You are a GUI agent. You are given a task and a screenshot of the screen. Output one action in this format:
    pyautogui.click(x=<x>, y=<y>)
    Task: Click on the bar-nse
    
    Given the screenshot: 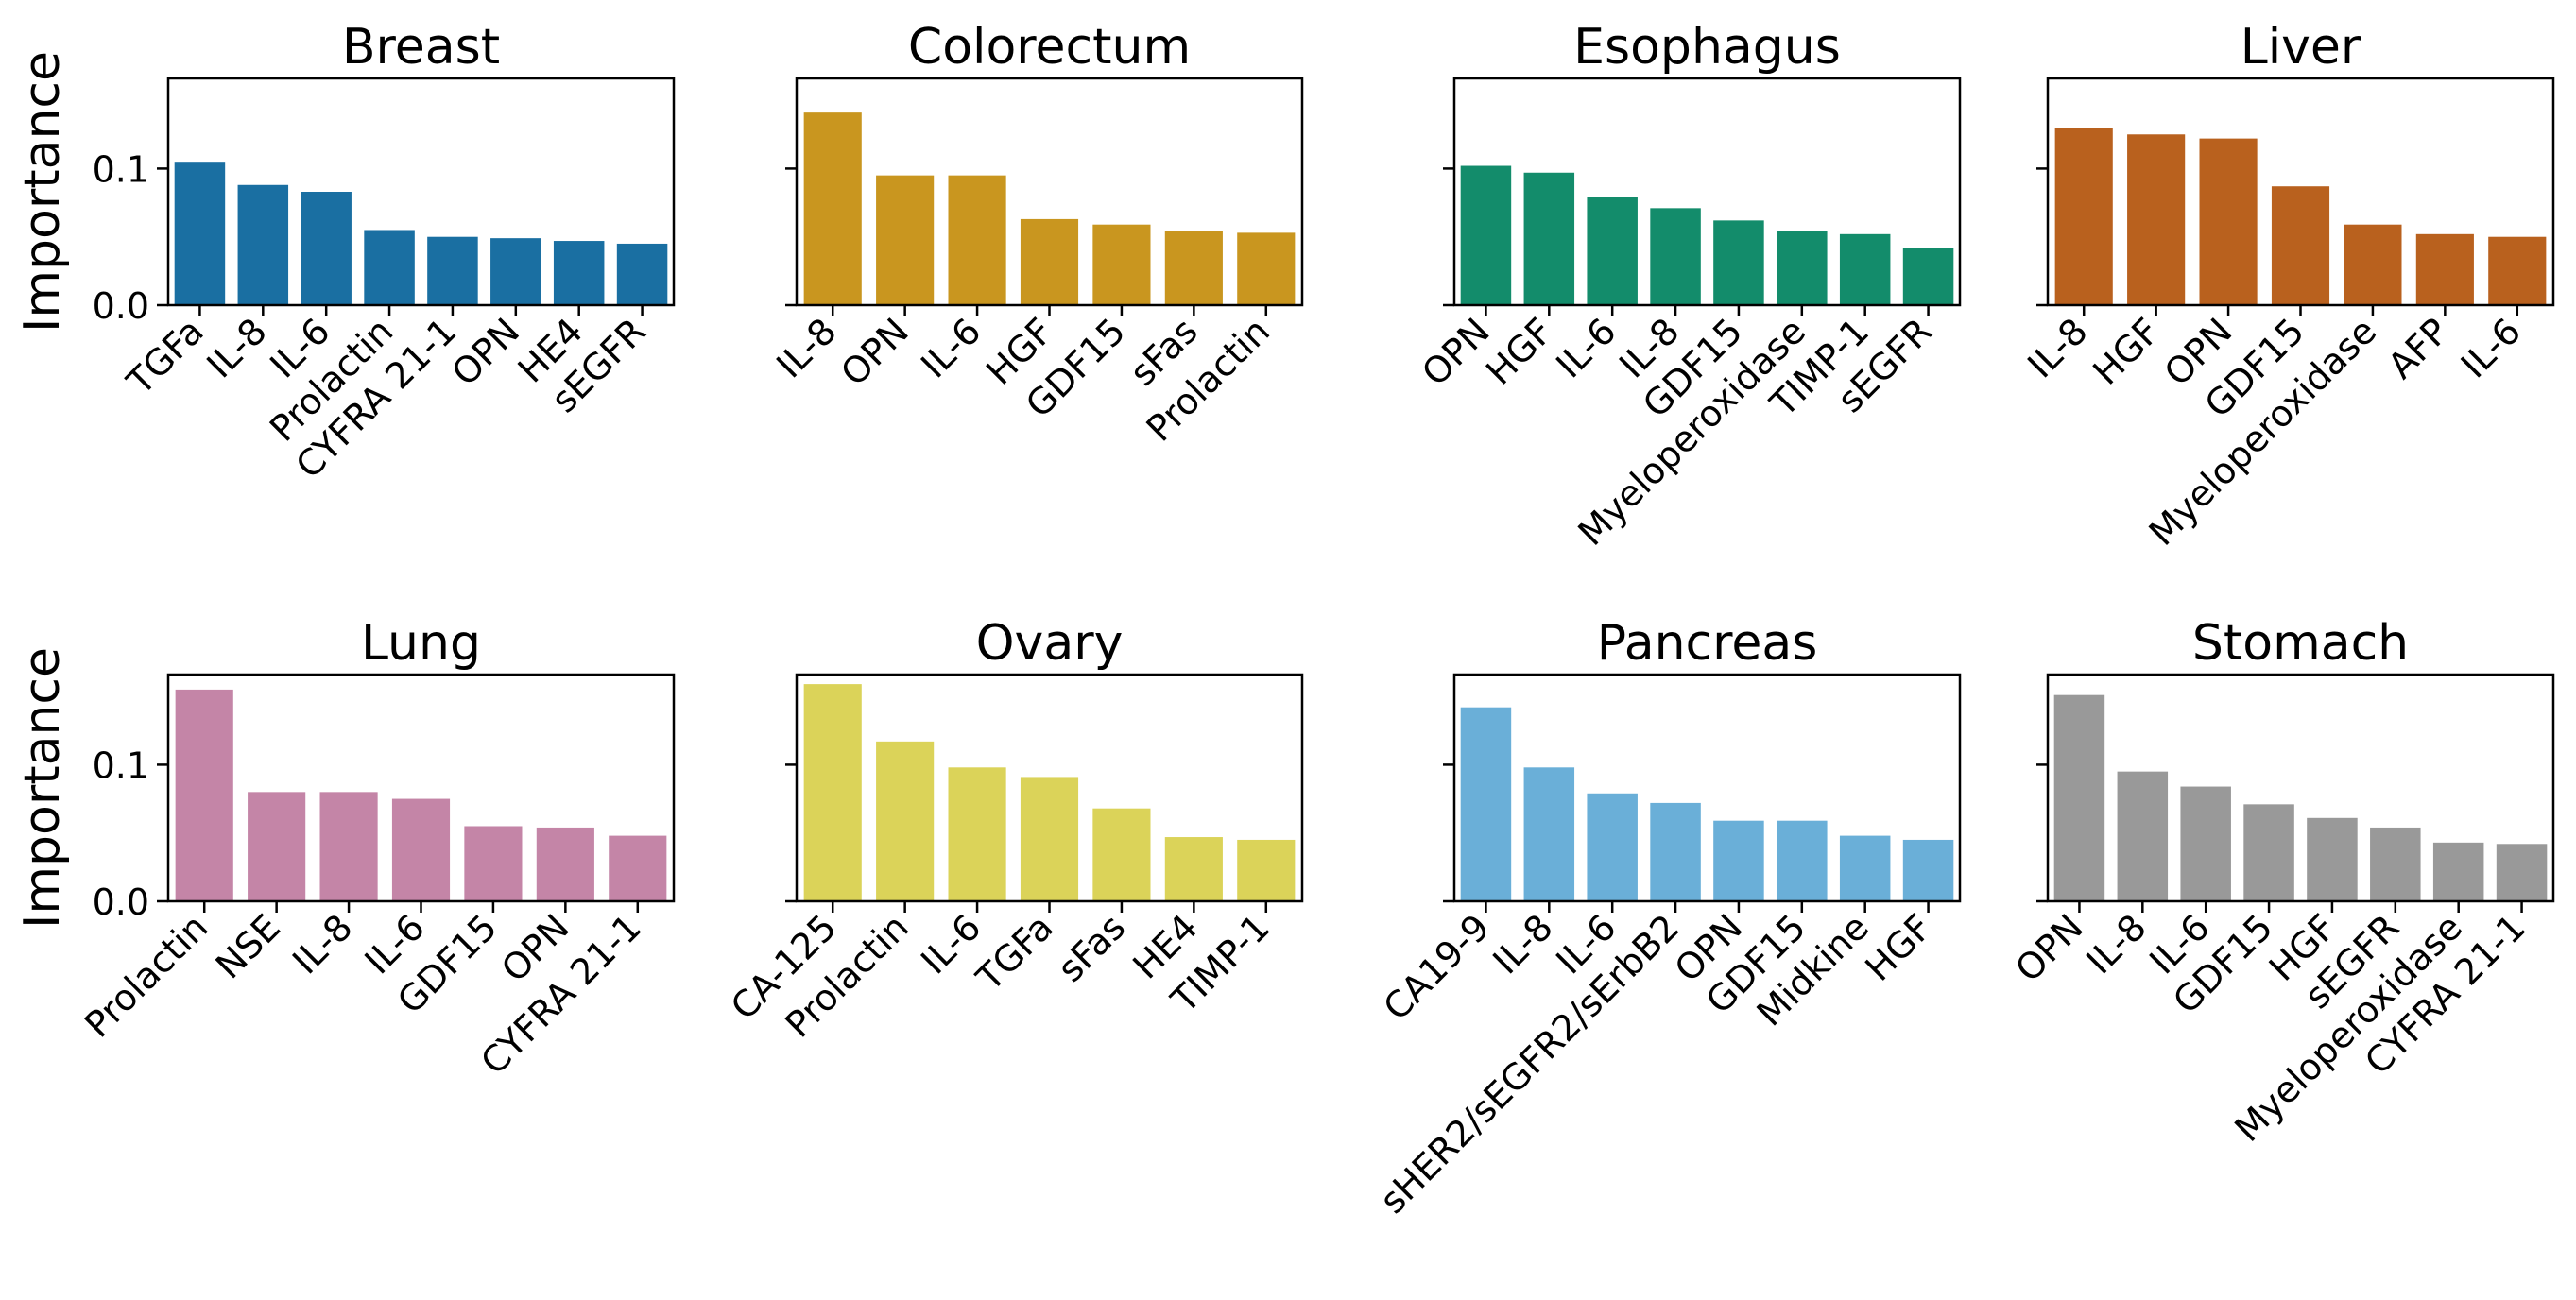 What is the action you would take?
    pyautogui.click(x=277, y=847)
    